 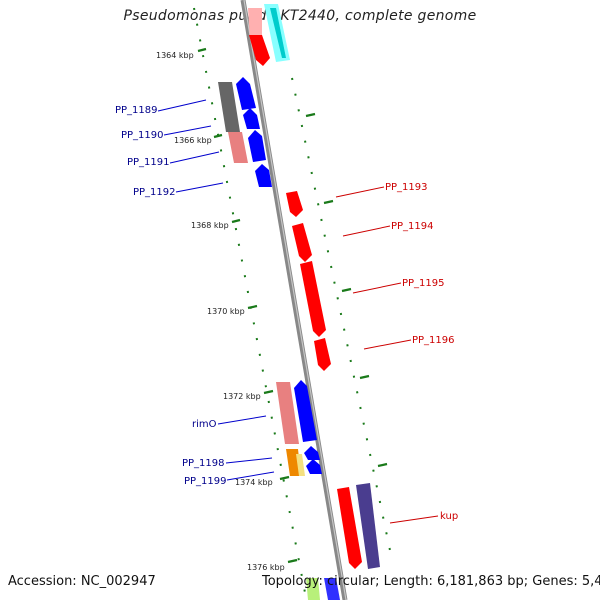 What do you see at coordinates (254, 482) in the screenshot?
I see `tick-label: 1374 kbp` at bounding box center [254, 482].